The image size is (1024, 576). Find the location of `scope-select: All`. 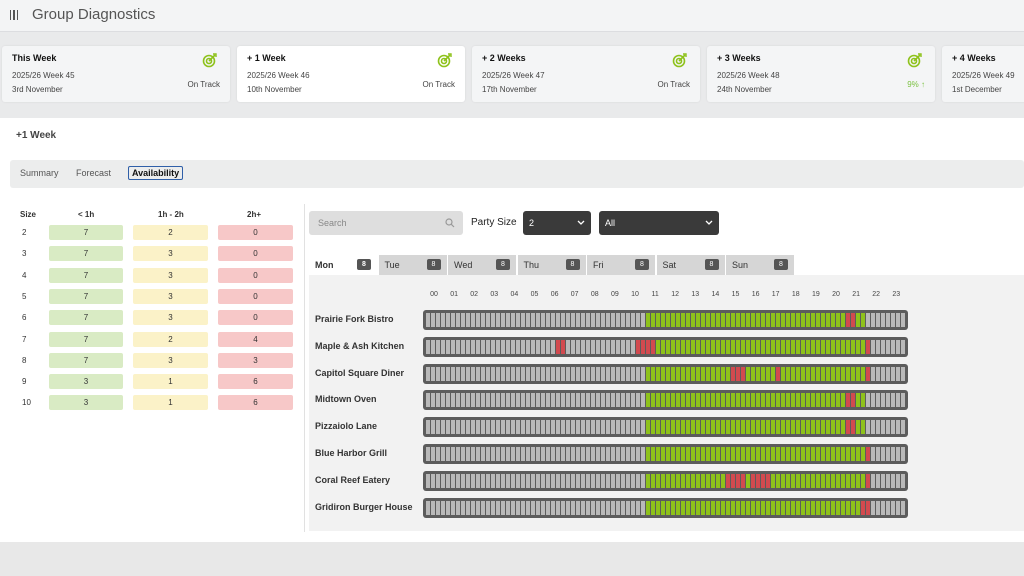

scope-select: All is located at coordinates (659, 223).